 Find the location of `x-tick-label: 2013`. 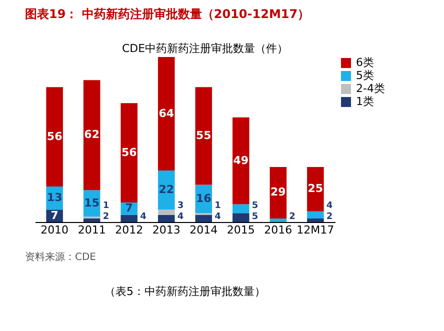

x-tick-label: 2013 is located at coordinates (166, 230).